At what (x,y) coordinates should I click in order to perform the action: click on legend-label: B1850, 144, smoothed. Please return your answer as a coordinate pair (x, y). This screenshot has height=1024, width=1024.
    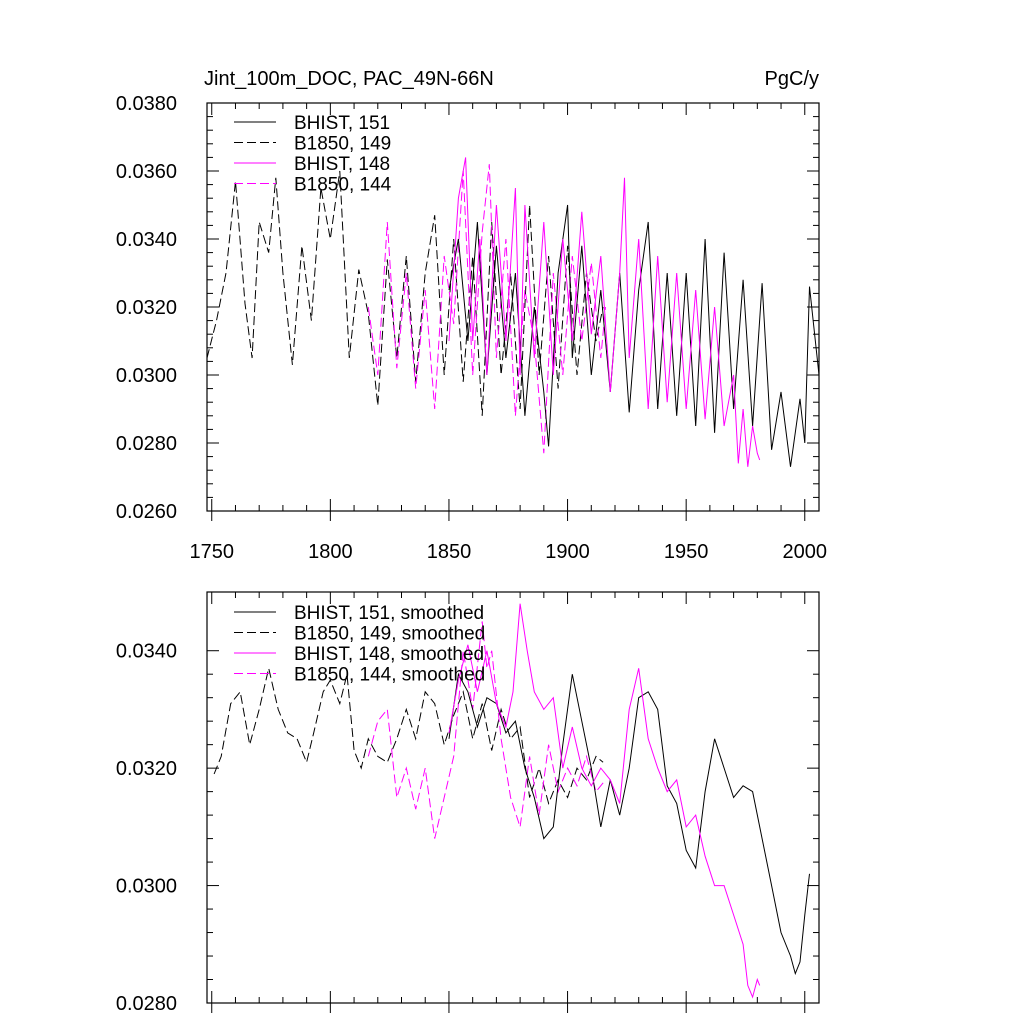
    Looking at the image, I should click on (389, 675).